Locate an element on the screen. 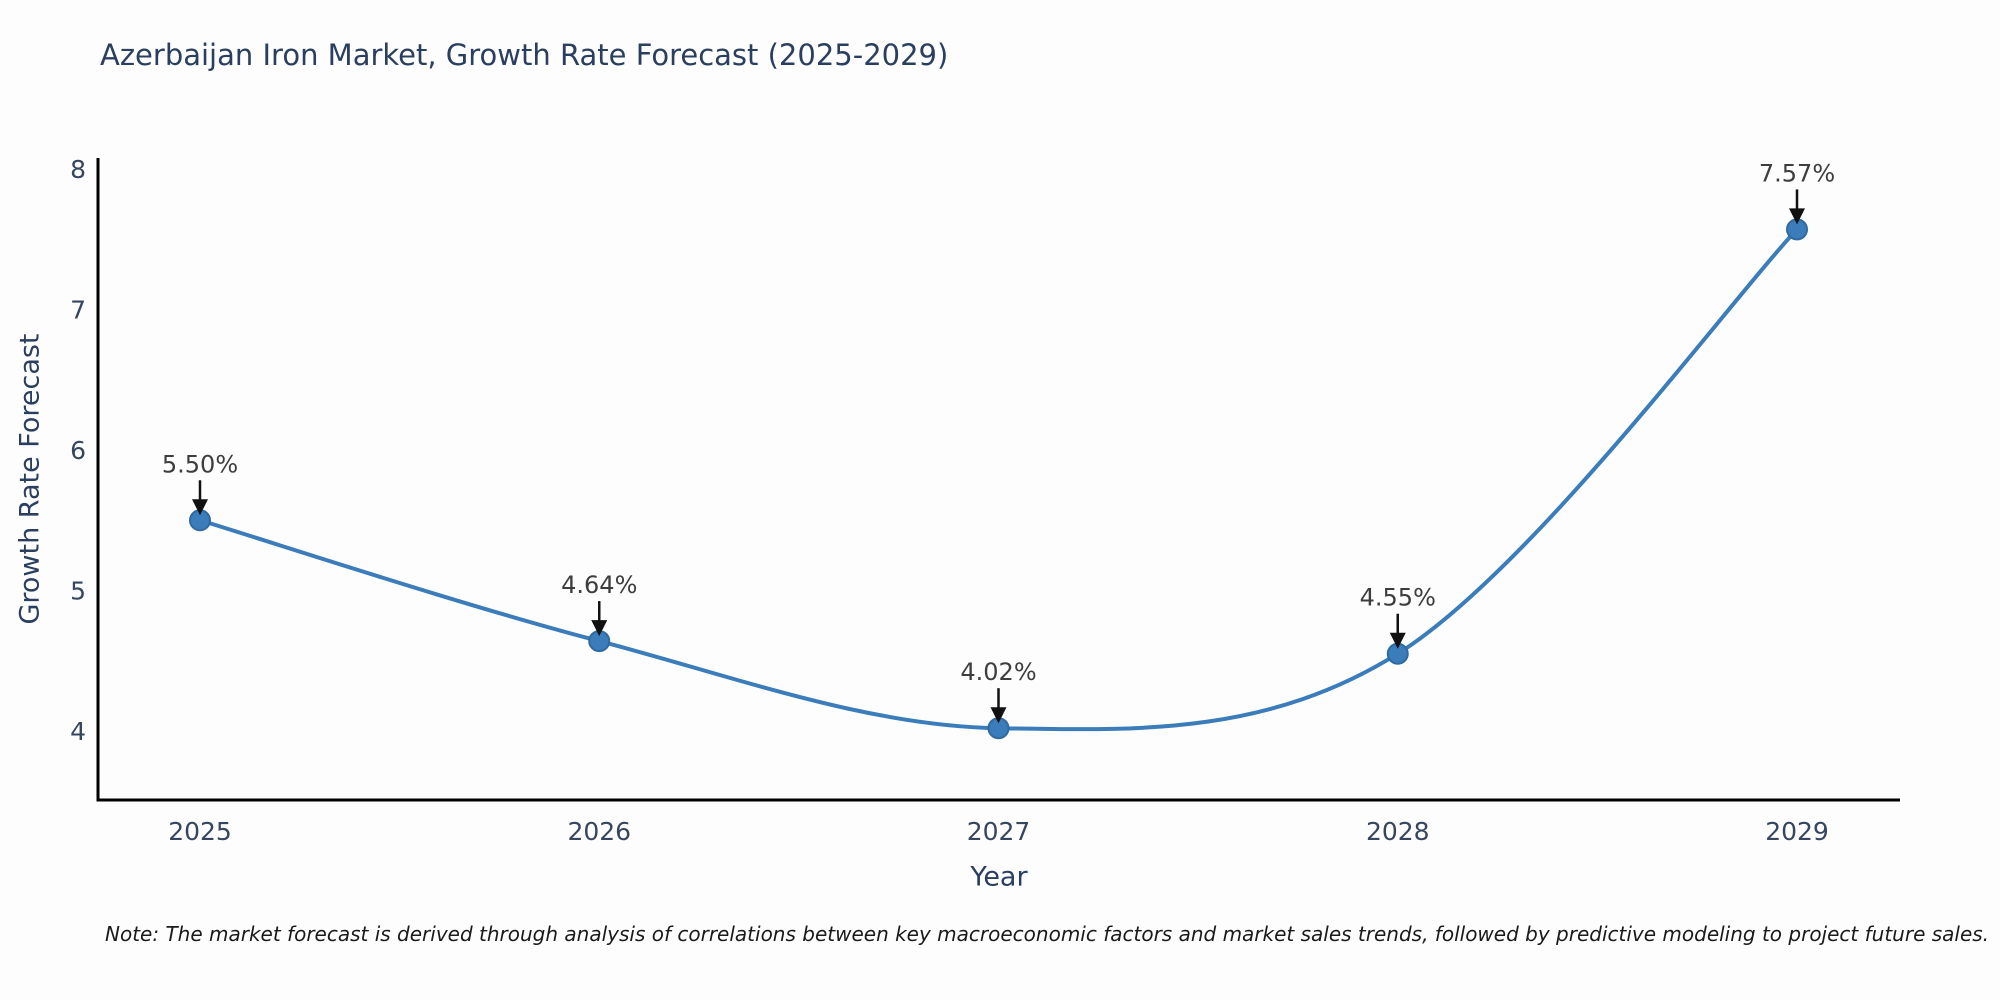 This screenshot has height=1000, width=2000. x-tick-label: 2026 is located at coordinates (599, 831).